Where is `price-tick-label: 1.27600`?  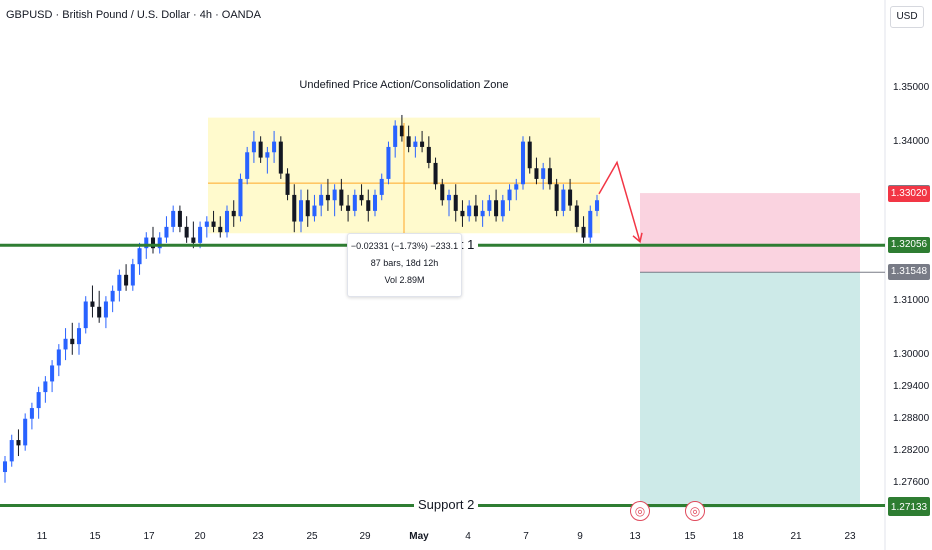 price-tick-label: 1.27600 is located at coordinates (911, 482).